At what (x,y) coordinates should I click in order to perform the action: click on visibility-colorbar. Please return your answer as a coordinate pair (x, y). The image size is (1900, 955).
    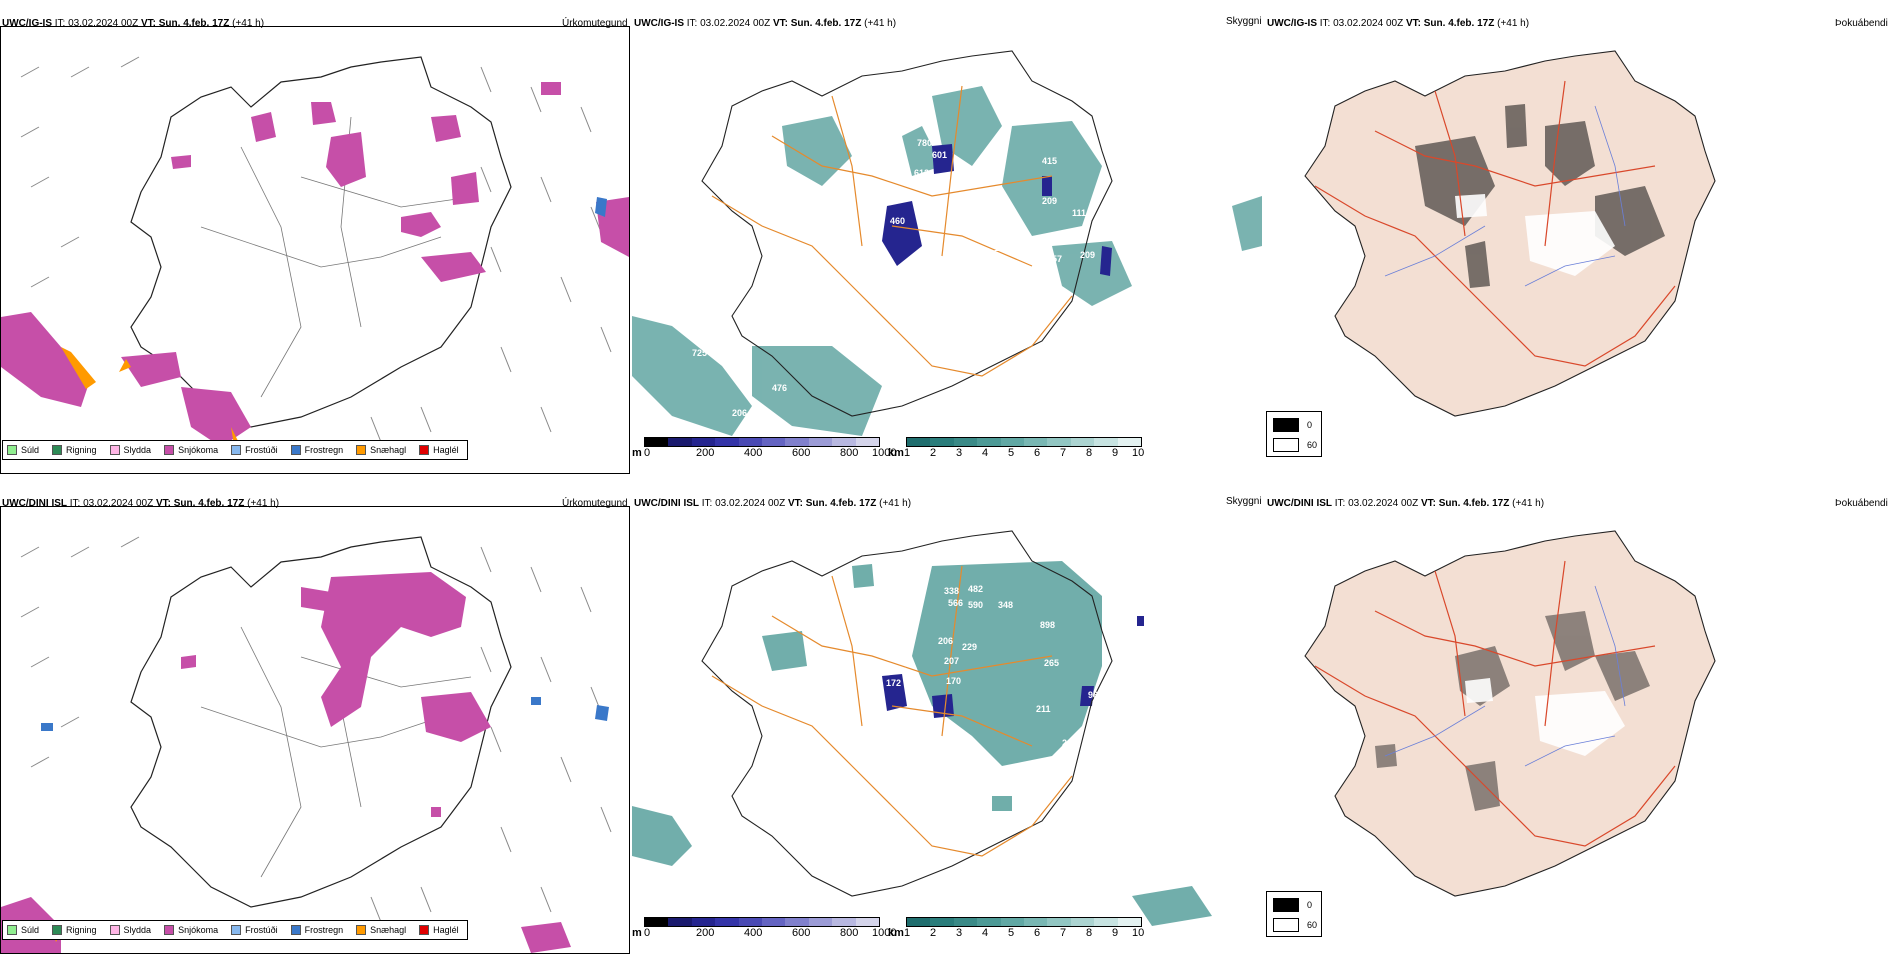
    Looking at the image, I should click on (1024, 442).